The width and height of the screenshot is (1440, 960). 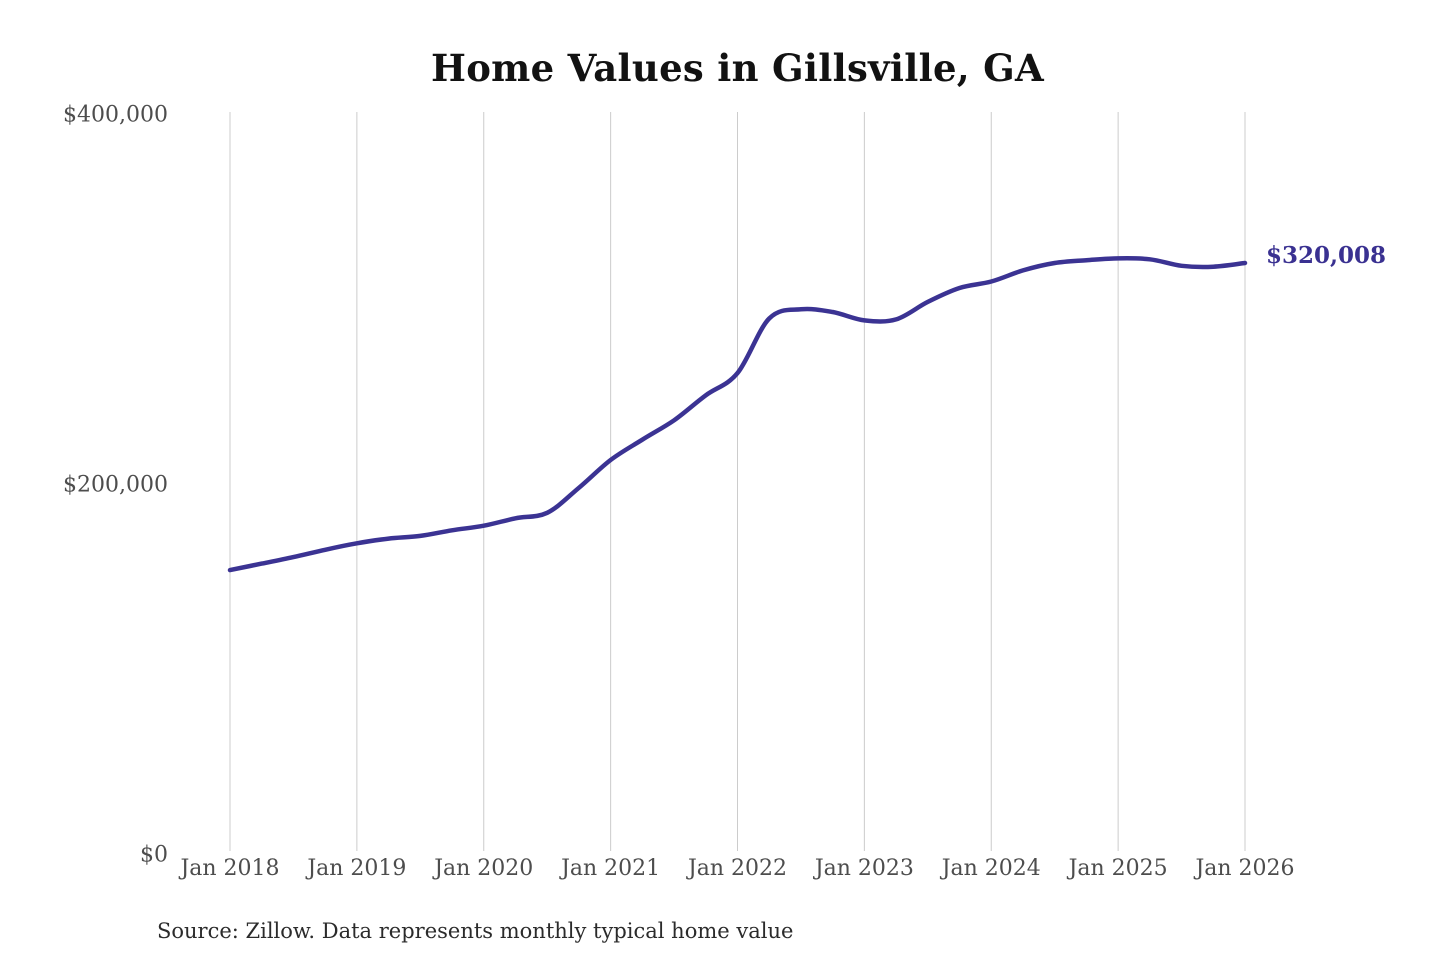 I want to click on latest-value-annotation: $320,008, so click(x=1326, y=255).